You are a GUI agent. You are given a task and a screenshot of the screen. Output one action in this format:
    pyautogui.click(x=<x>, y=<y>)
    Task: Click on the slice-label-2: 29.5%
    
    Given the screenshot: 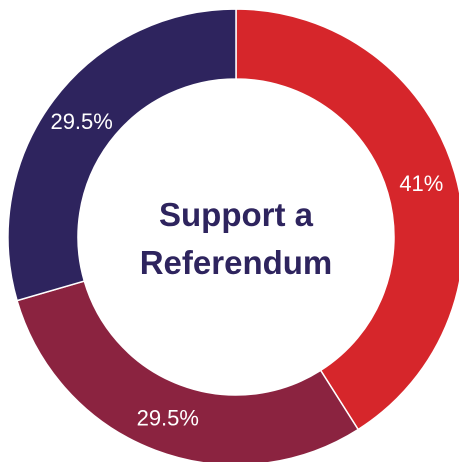 What is the action you would take?
    pyautogui.click(x=168, y=418)
    